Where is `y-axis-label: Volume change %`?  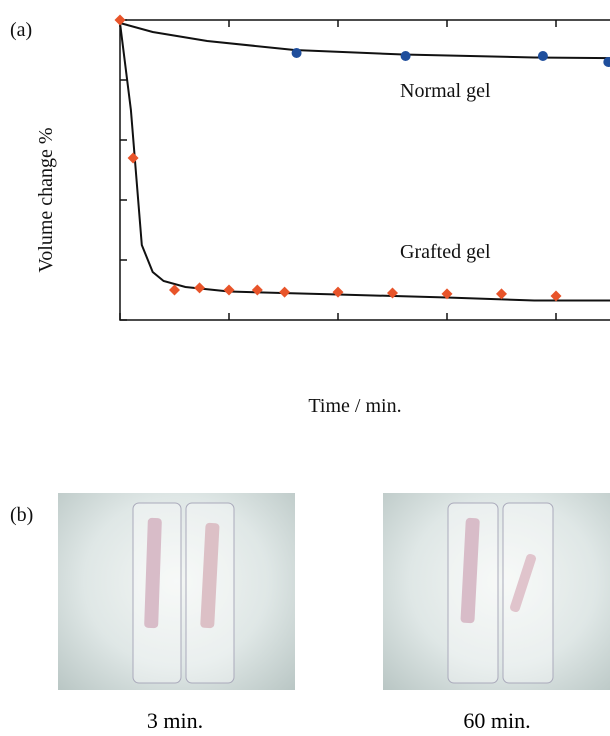
y-axis-label: Volume change % is located at coordinates (46, 199).